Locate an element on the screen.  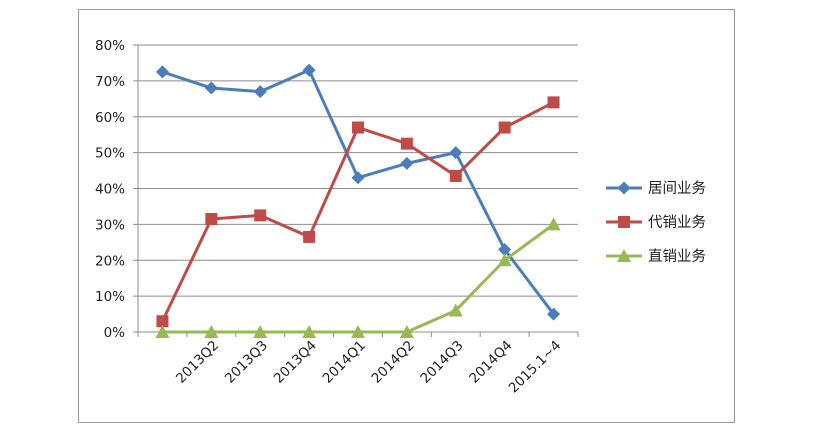
y-tick-label: 70% is located at coordinates (110, 82).